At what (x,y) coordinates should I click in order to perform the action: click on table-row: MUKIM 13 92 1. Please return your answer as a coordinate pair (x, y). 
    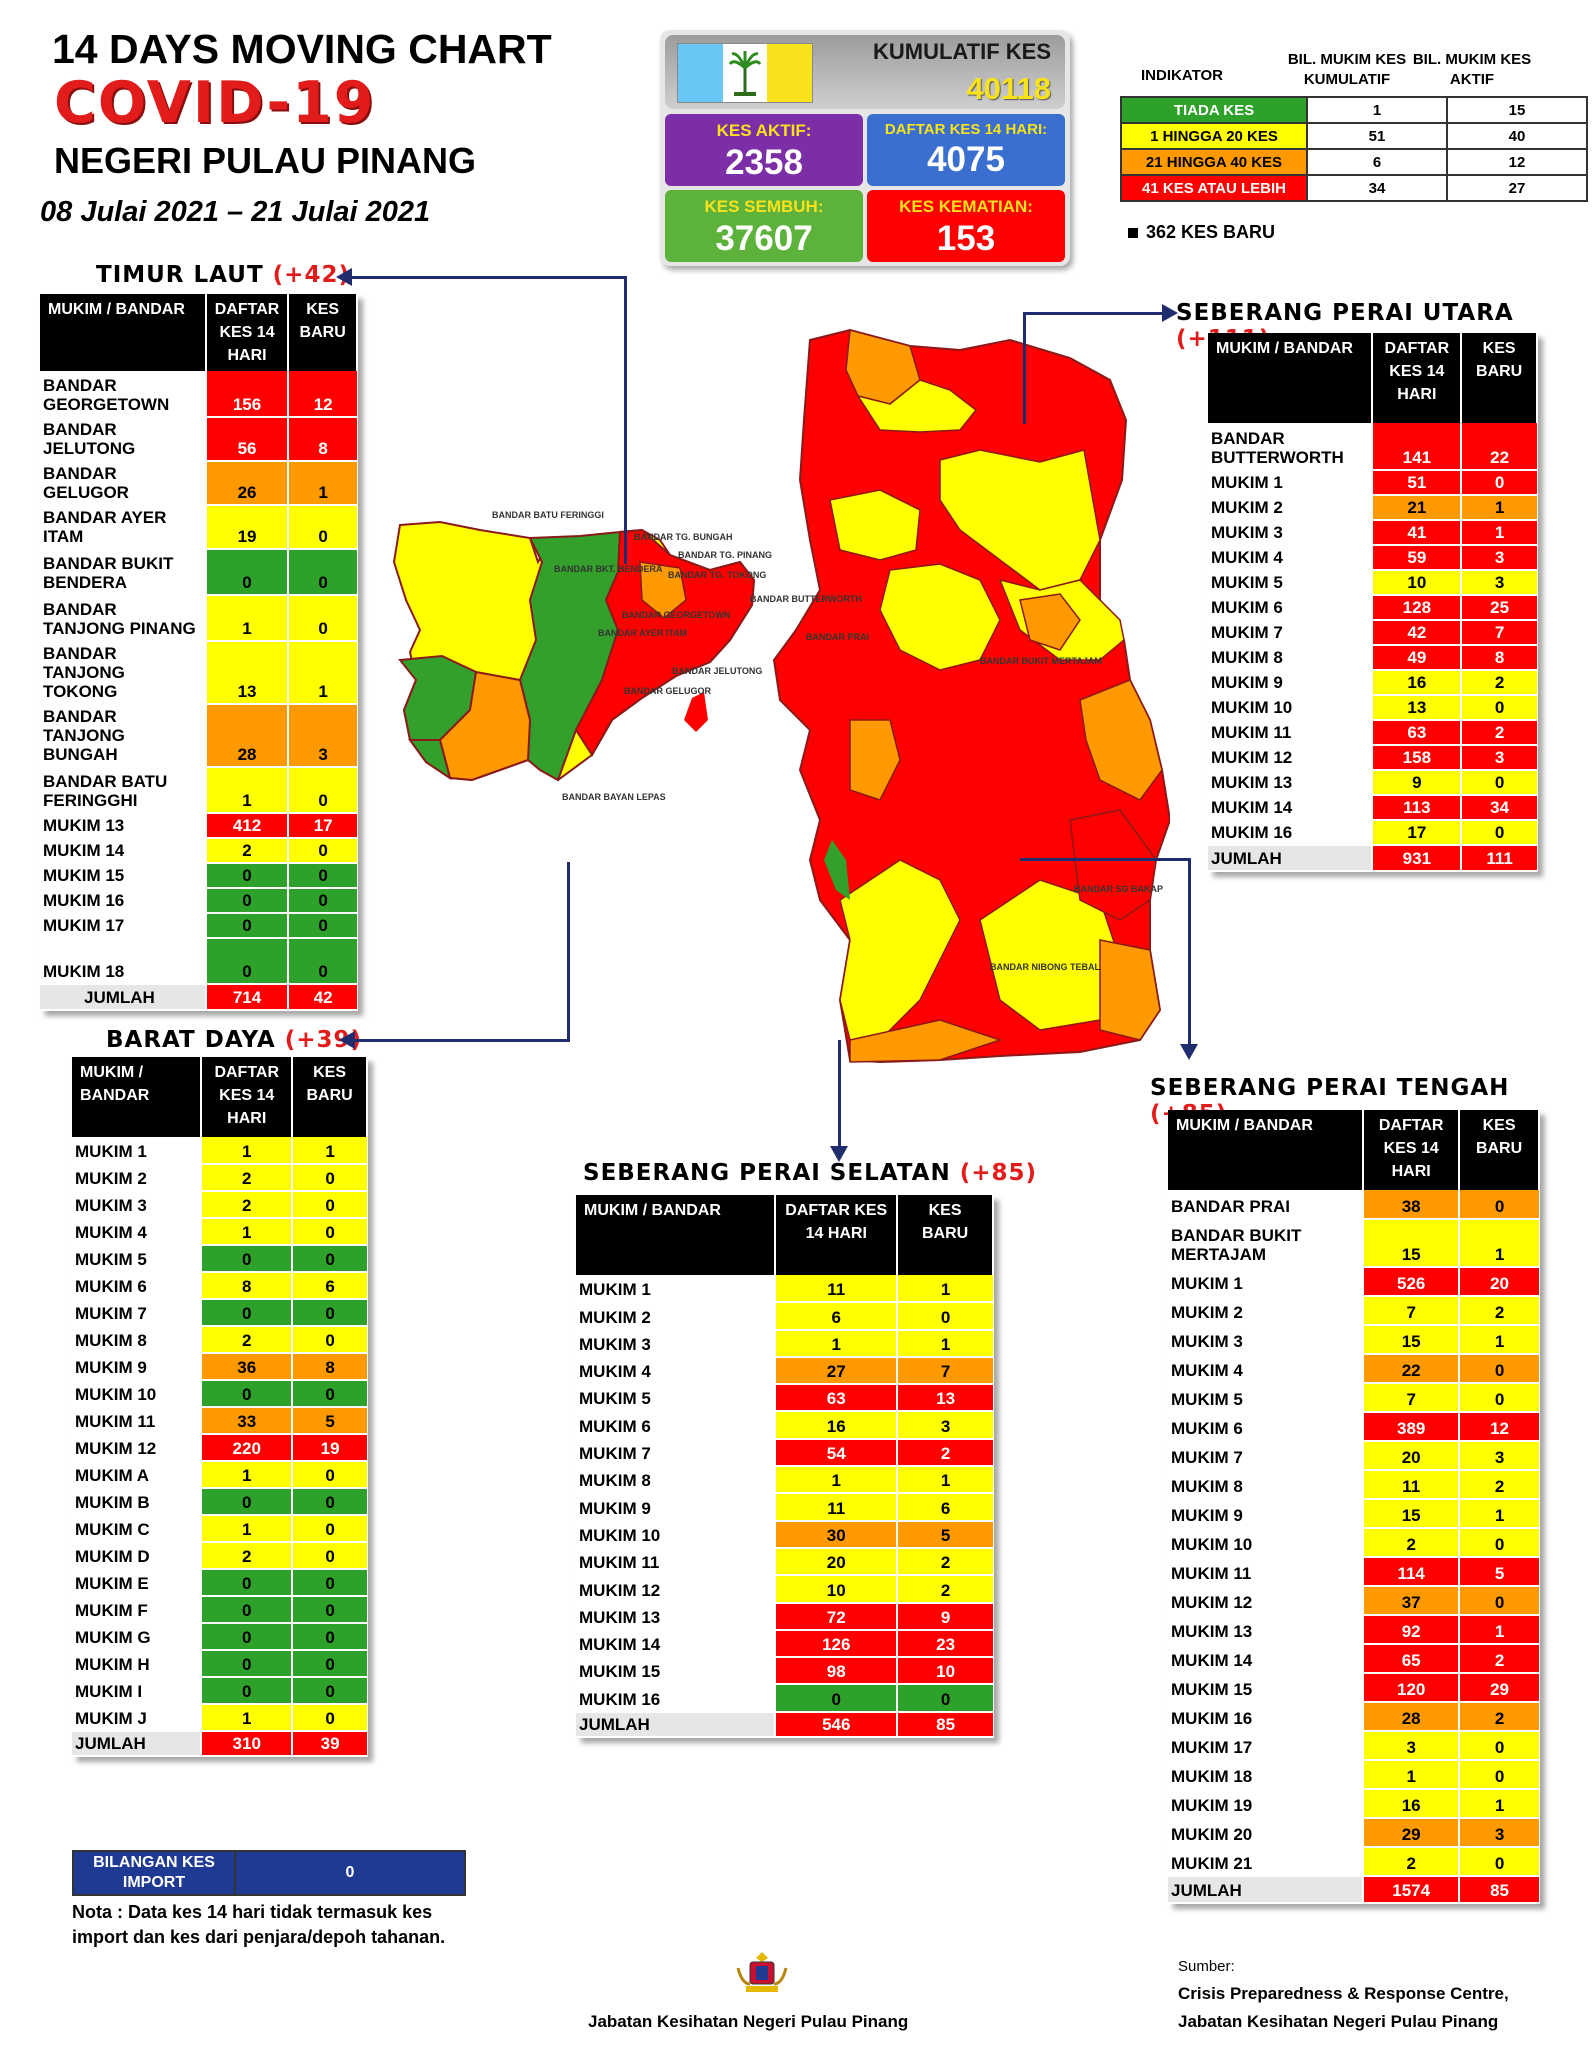
    Looking at the image, I should click on (1353, 1630).